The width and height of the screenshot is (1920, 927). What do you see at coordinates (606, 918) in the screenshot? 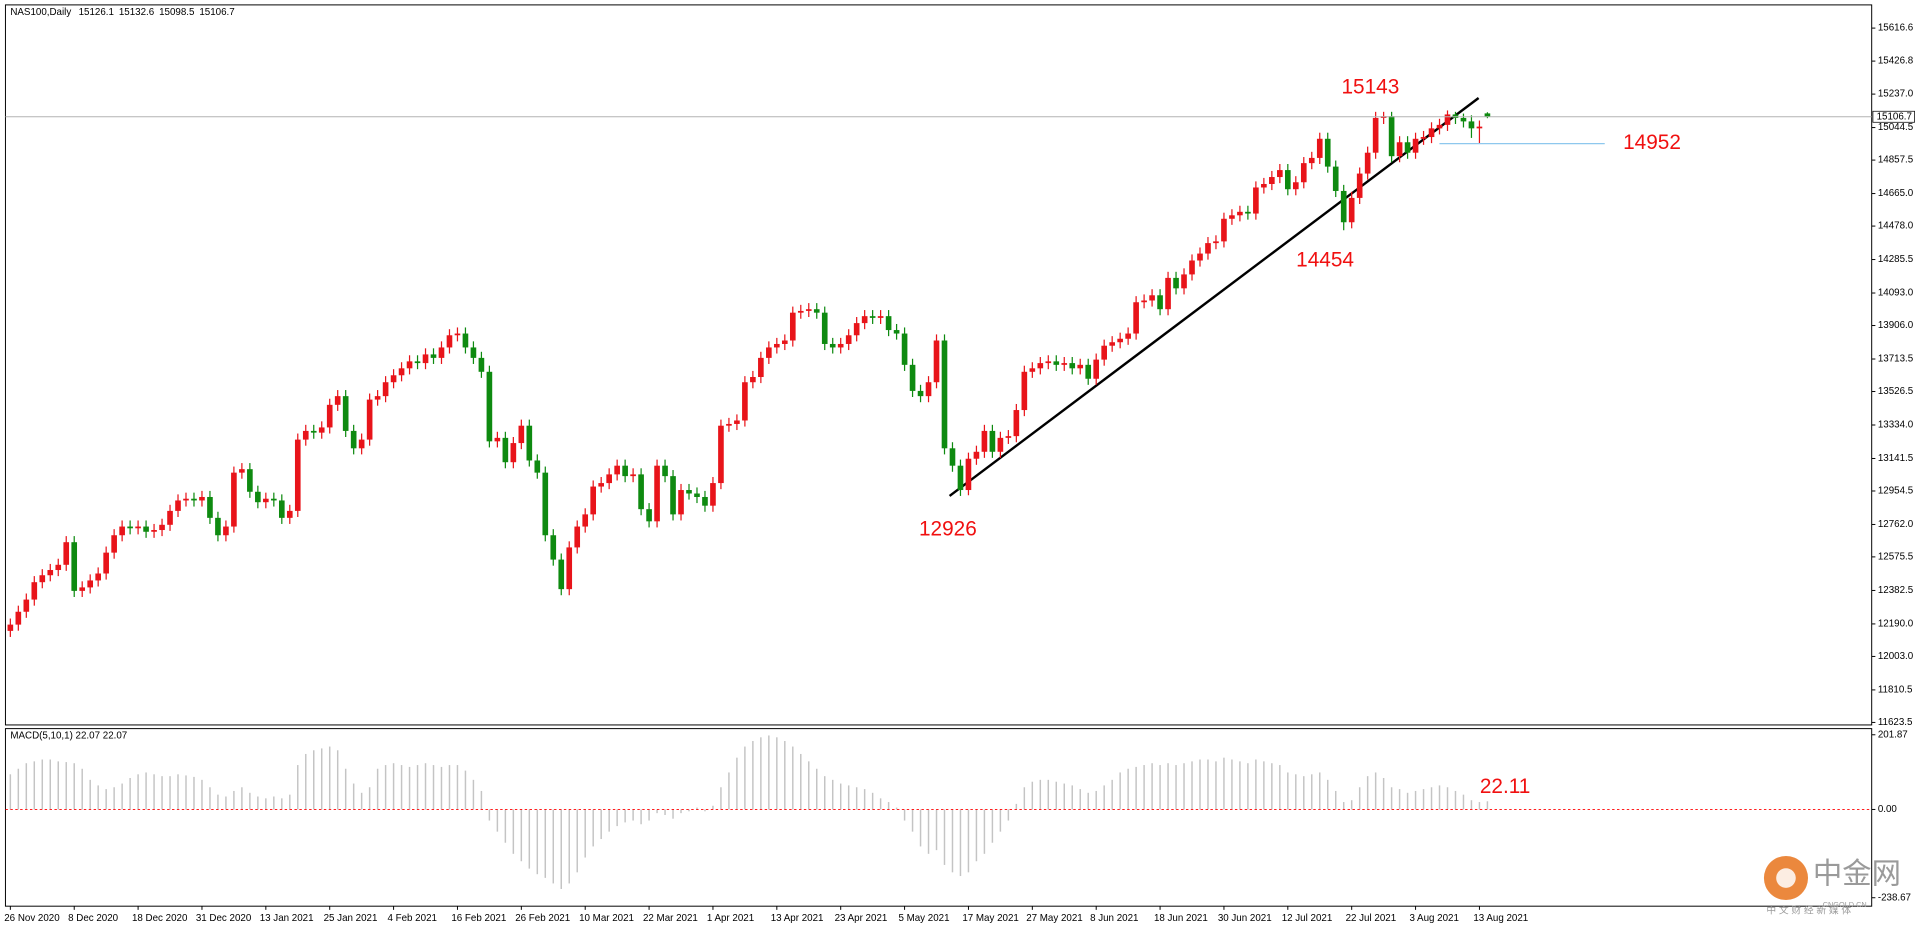
I see `x-tick-label: 10 Mar 2021` at bounding box center [606, 918].